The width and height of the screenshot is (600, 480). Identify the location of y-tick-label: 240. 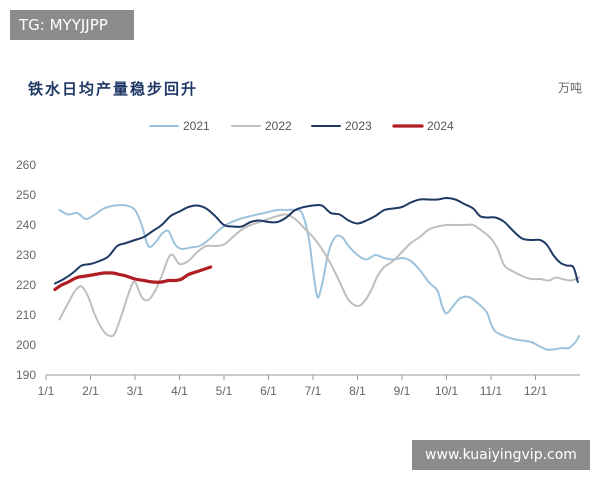
(26, 225).